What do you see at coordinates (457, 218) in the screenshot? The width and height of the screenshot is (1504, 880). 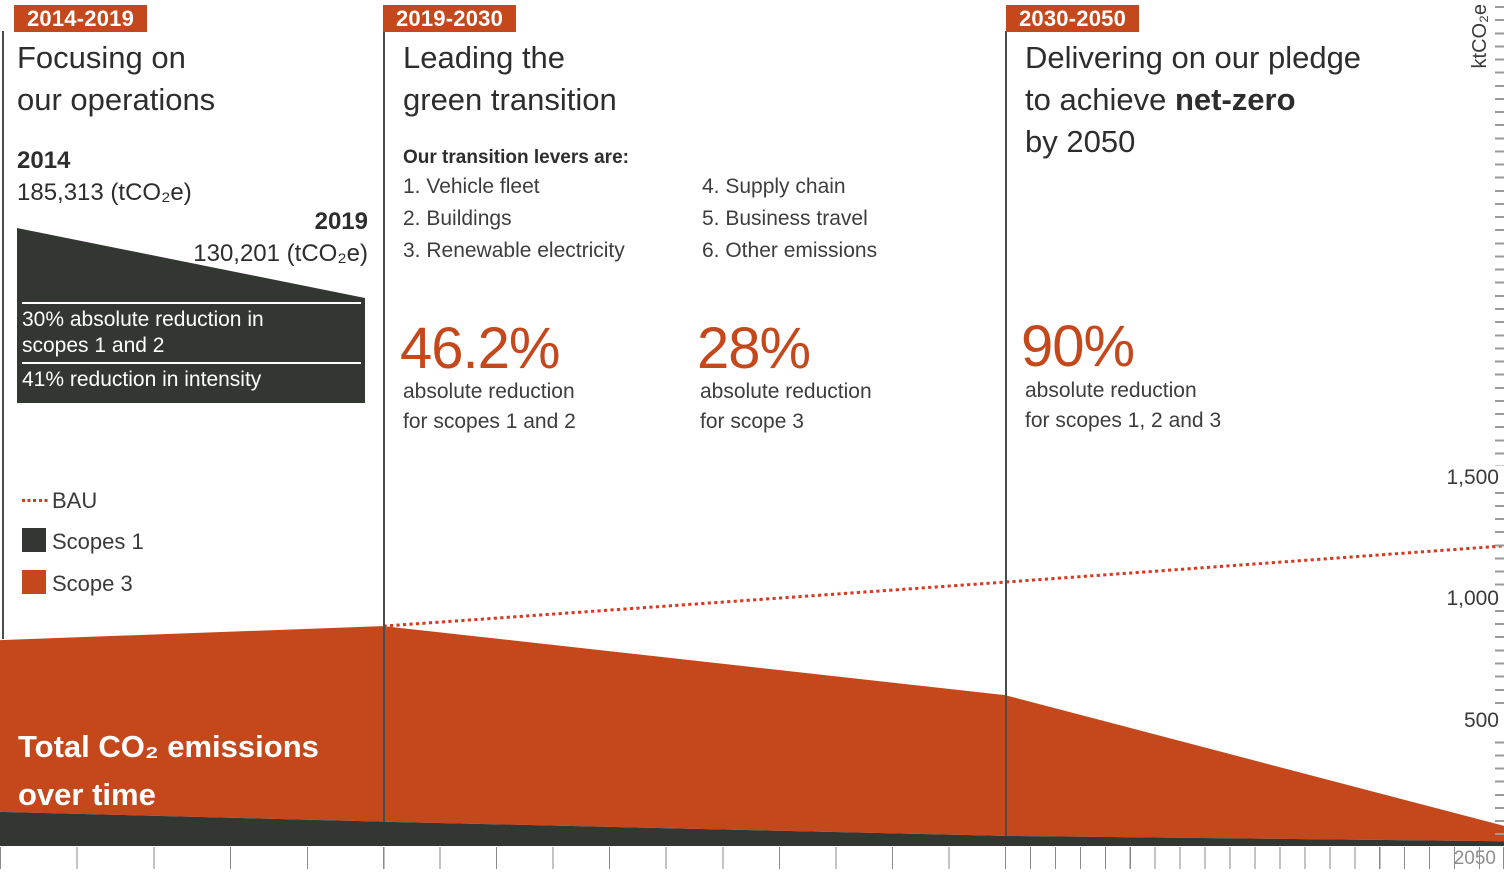 I see `lever-item: 2. Buildings` at bounding box center [457, 218].